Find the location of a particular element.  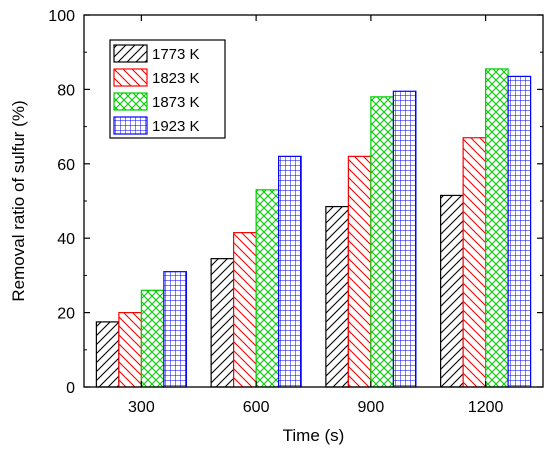

legend: 1773 K 1823 K 1873 K 1923 K is located at coordinates (167, 89).